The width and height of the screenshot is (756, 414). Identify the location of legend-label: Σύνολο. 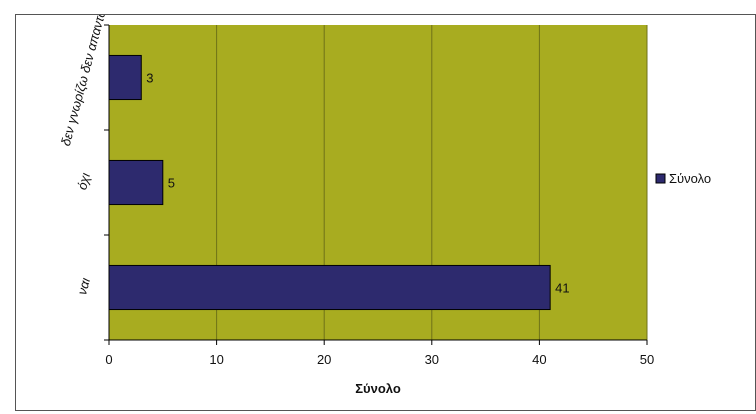
(690, 178).